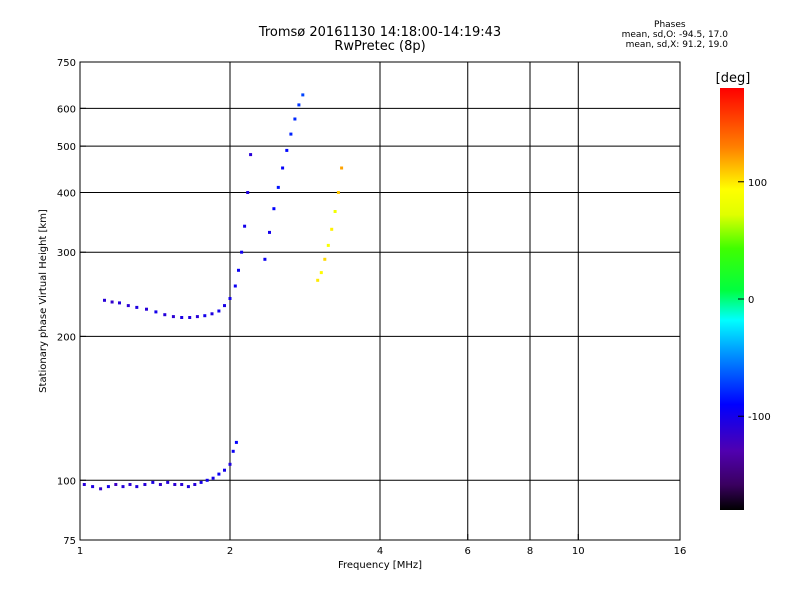 Image resolution: width=800 pixels, height=600 pixels. I want to click on colorbar-ticks: 100 0 -100, so click(754, 300).